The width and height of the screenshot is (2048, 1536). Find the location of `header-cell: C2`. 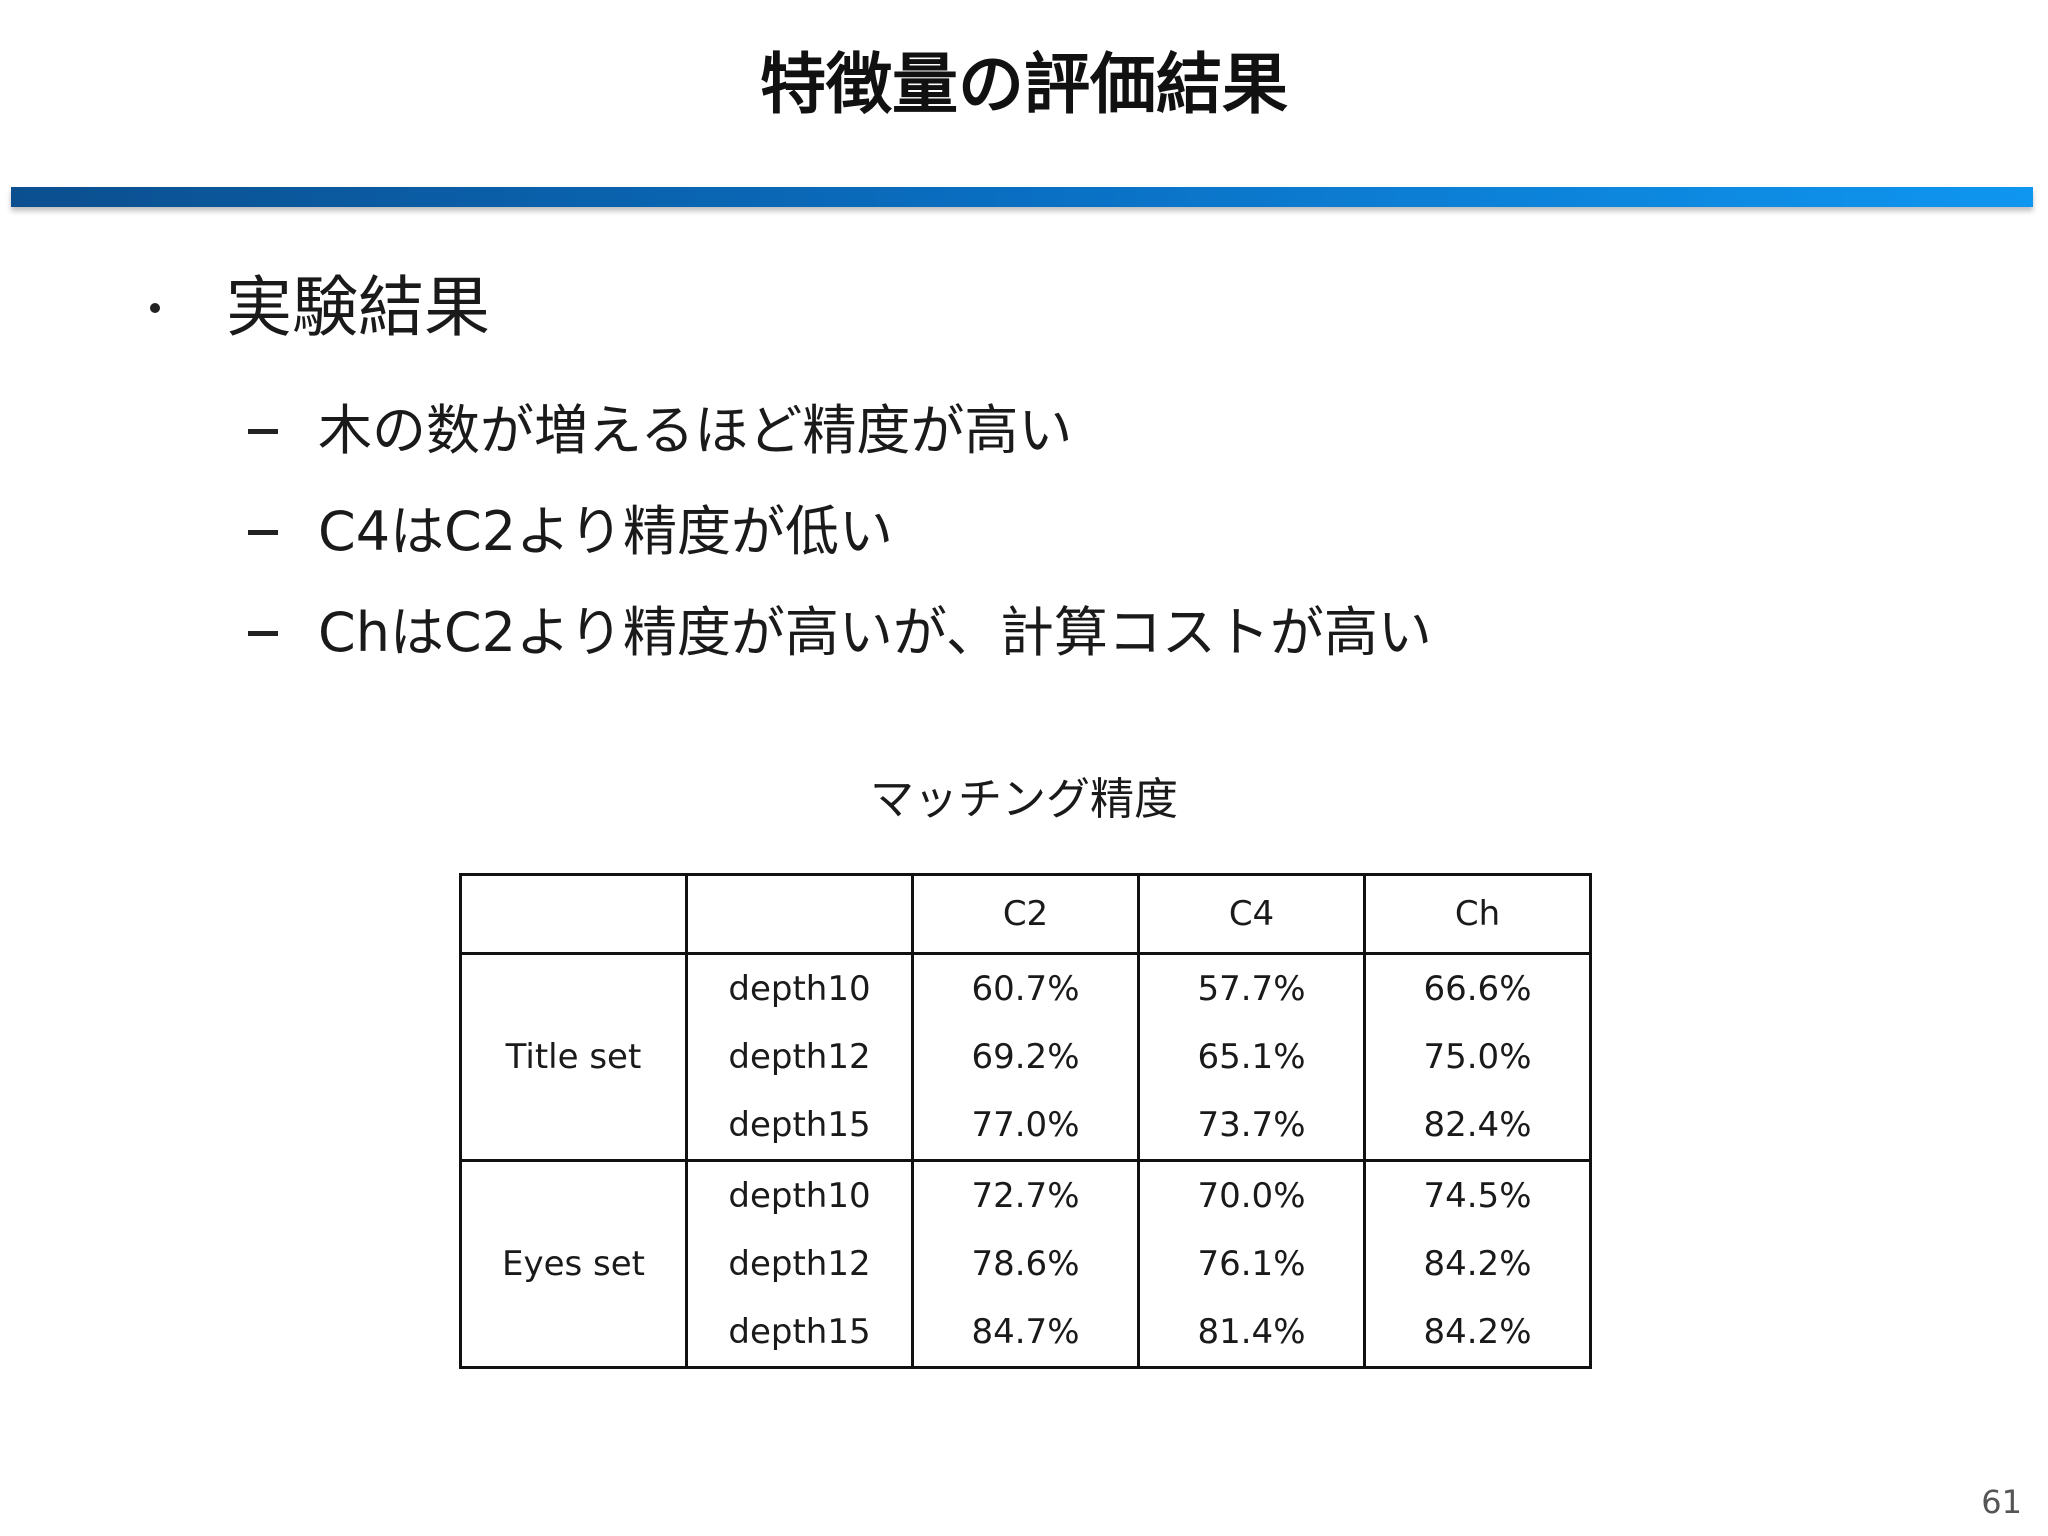

header-cell: C2 is located at coordinates (1025, 914).